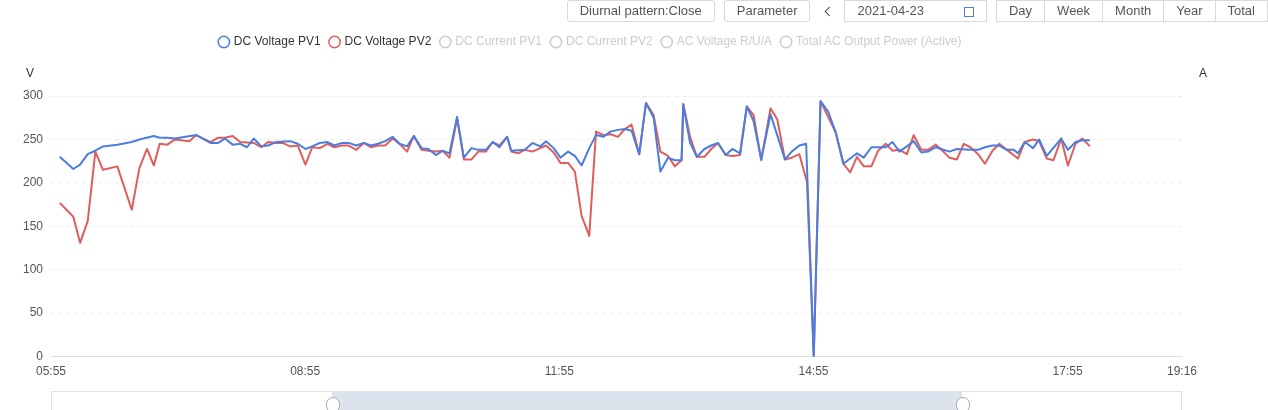 The height and width of the screenshot is (410, 1268). What do you see at coordinates (640, 11) in the screenshot?
I see `text: Diurnal pattern:Close` at bounding box center [640, 11].